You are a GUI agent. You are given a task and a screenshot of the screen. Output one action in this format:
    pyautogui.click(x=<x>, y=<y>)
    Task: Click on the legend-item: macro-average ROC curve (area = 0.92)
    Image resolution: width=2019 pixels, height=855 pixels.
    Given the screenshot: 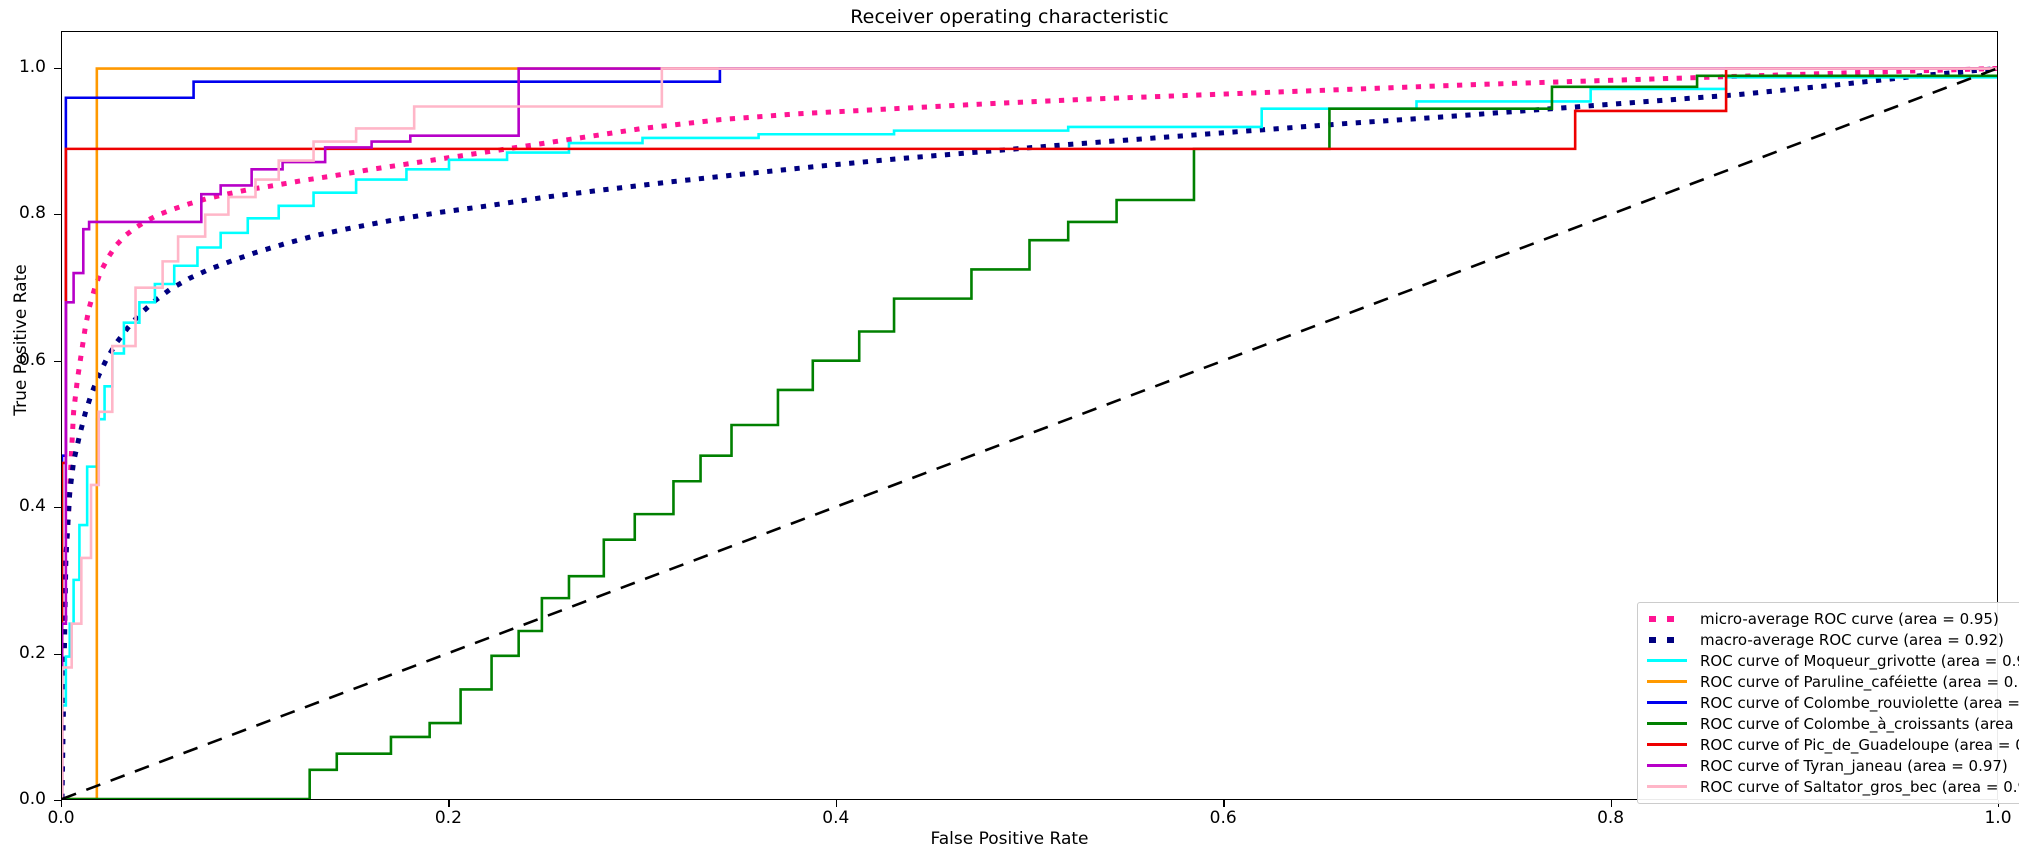 What is the action you would take?
    pyautogui.click(x=1832, y=639)
    